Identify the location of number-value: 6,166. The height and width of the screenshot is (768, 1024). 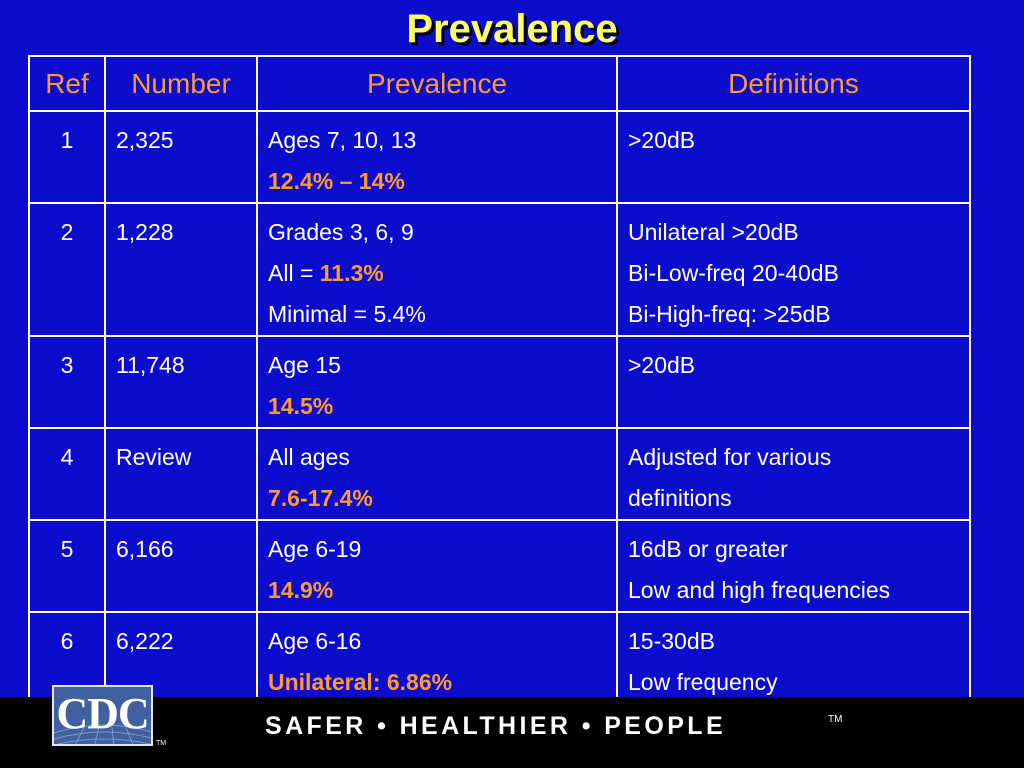
(145, 549).